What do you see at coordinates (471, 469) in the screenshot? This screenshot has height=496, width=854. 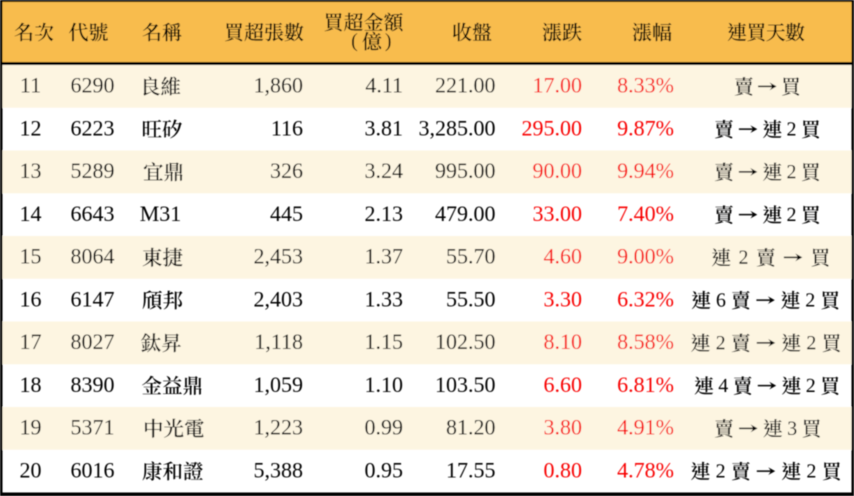 I see `svg-text: 17.55` at bounding box center [471, 469].